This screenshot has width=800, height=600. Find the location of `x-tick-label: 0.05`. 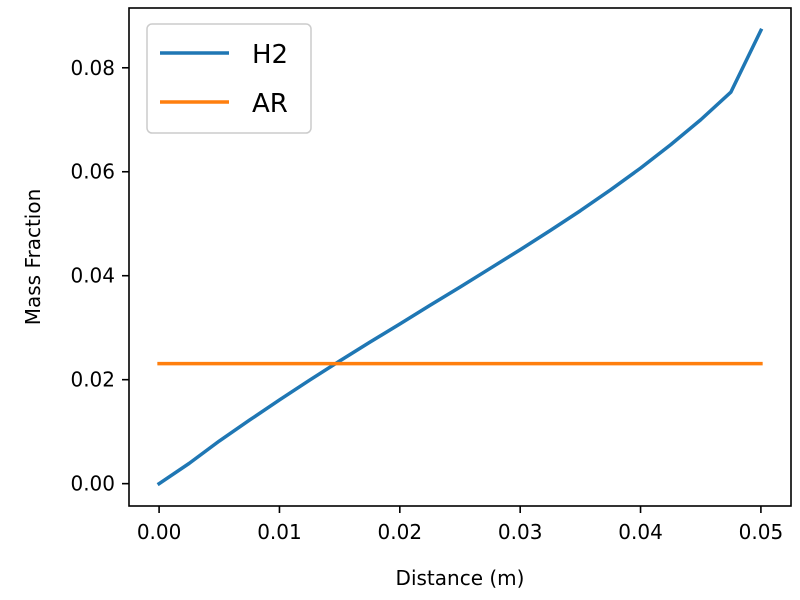

x-tick-label: 0.05 is located at coordinates (761, 532).